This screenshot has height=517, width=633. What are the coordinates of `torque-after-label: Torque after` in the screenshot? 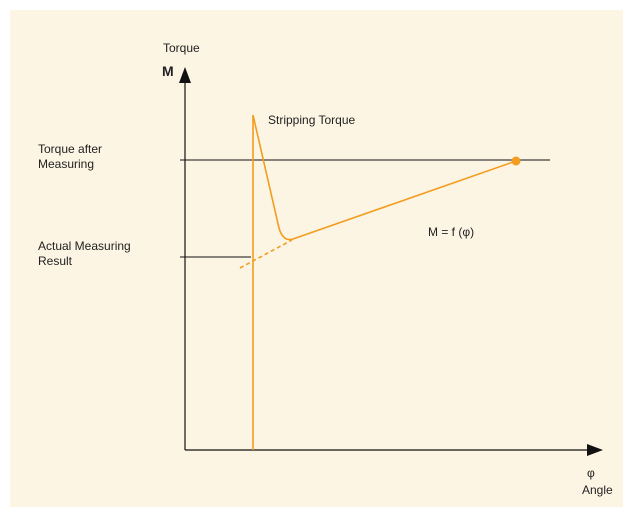 It's located at (70, 149).